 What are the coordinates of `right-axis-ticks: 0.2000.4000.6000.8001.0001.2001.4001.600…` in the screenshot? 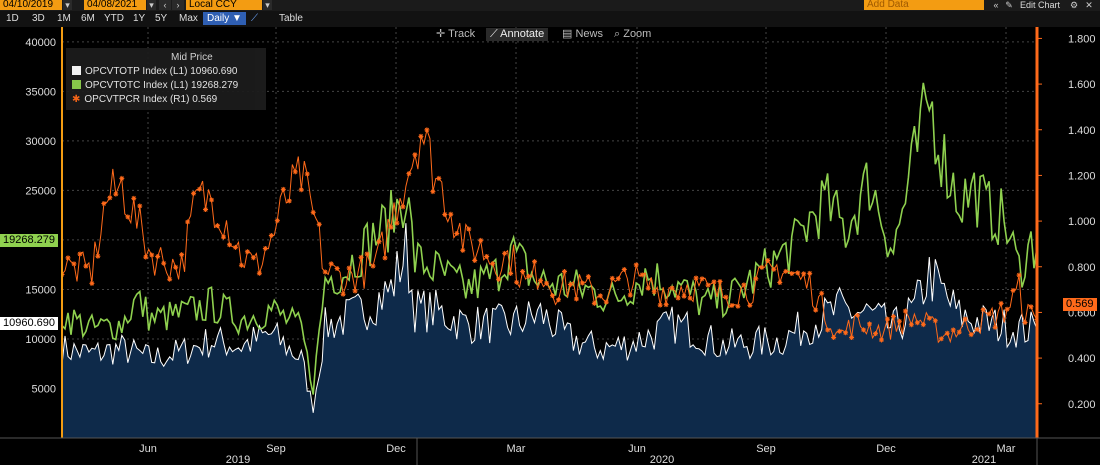 It's located at (1066, 222).